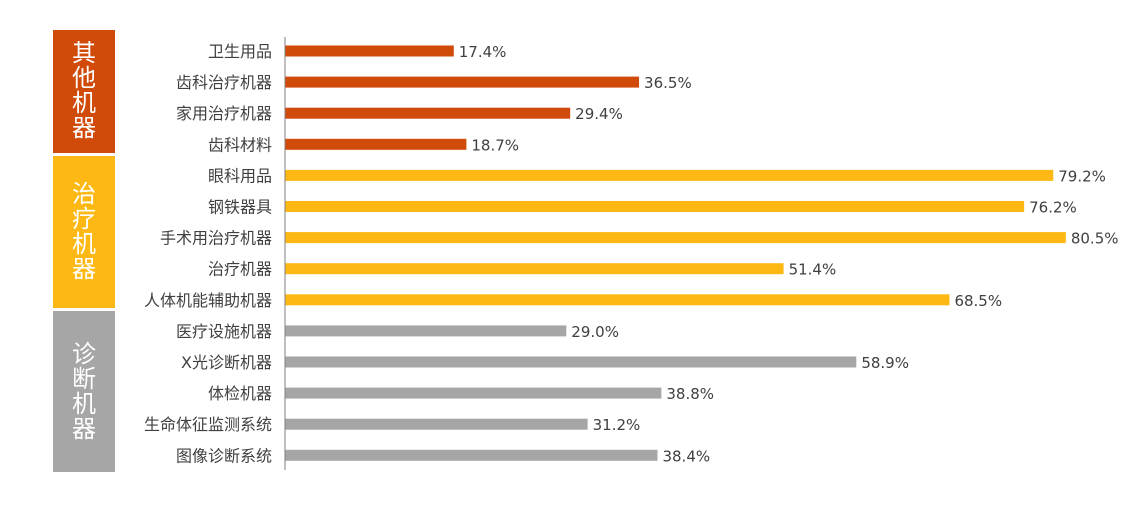 The height and width of the screenshot is (511, 1125). I want to click on group-box: 其 他 机 器, so click(84, 91).